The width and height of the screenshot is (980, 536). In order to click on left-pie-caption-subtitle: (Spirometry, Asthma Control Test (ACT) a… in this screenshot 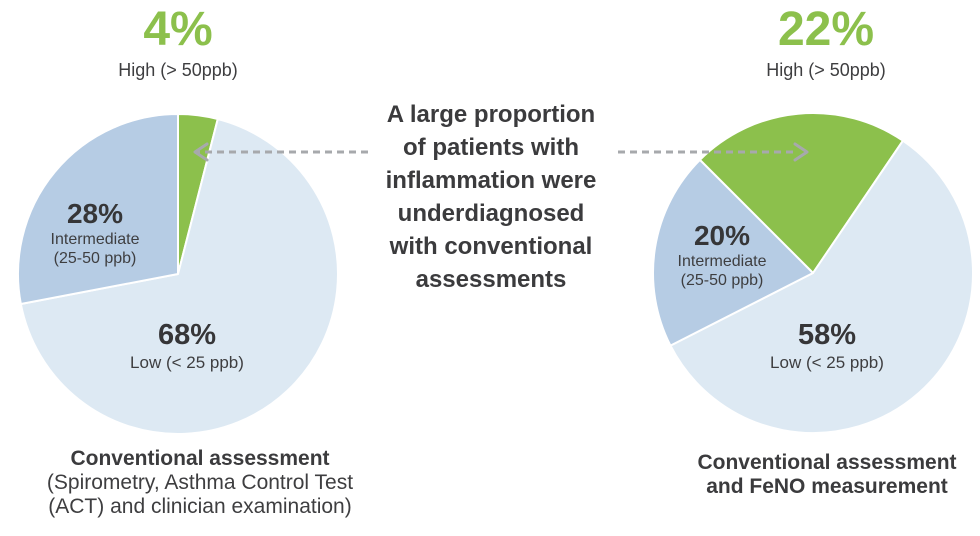, I will do `click(200, 494)`.